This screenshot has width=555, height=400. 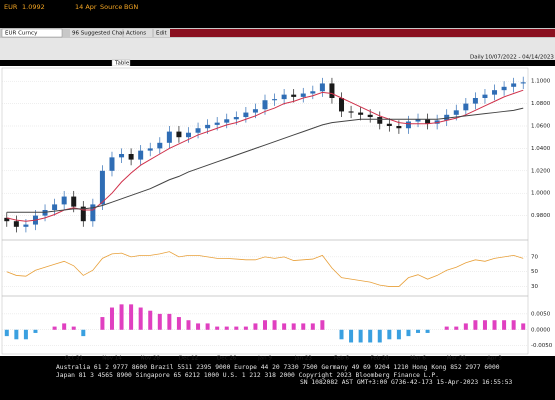 What do you see at coordinates (541, 149) in the screenshot?
I see `y-tick-label: 1.0400` at bounding box center [541, 149].